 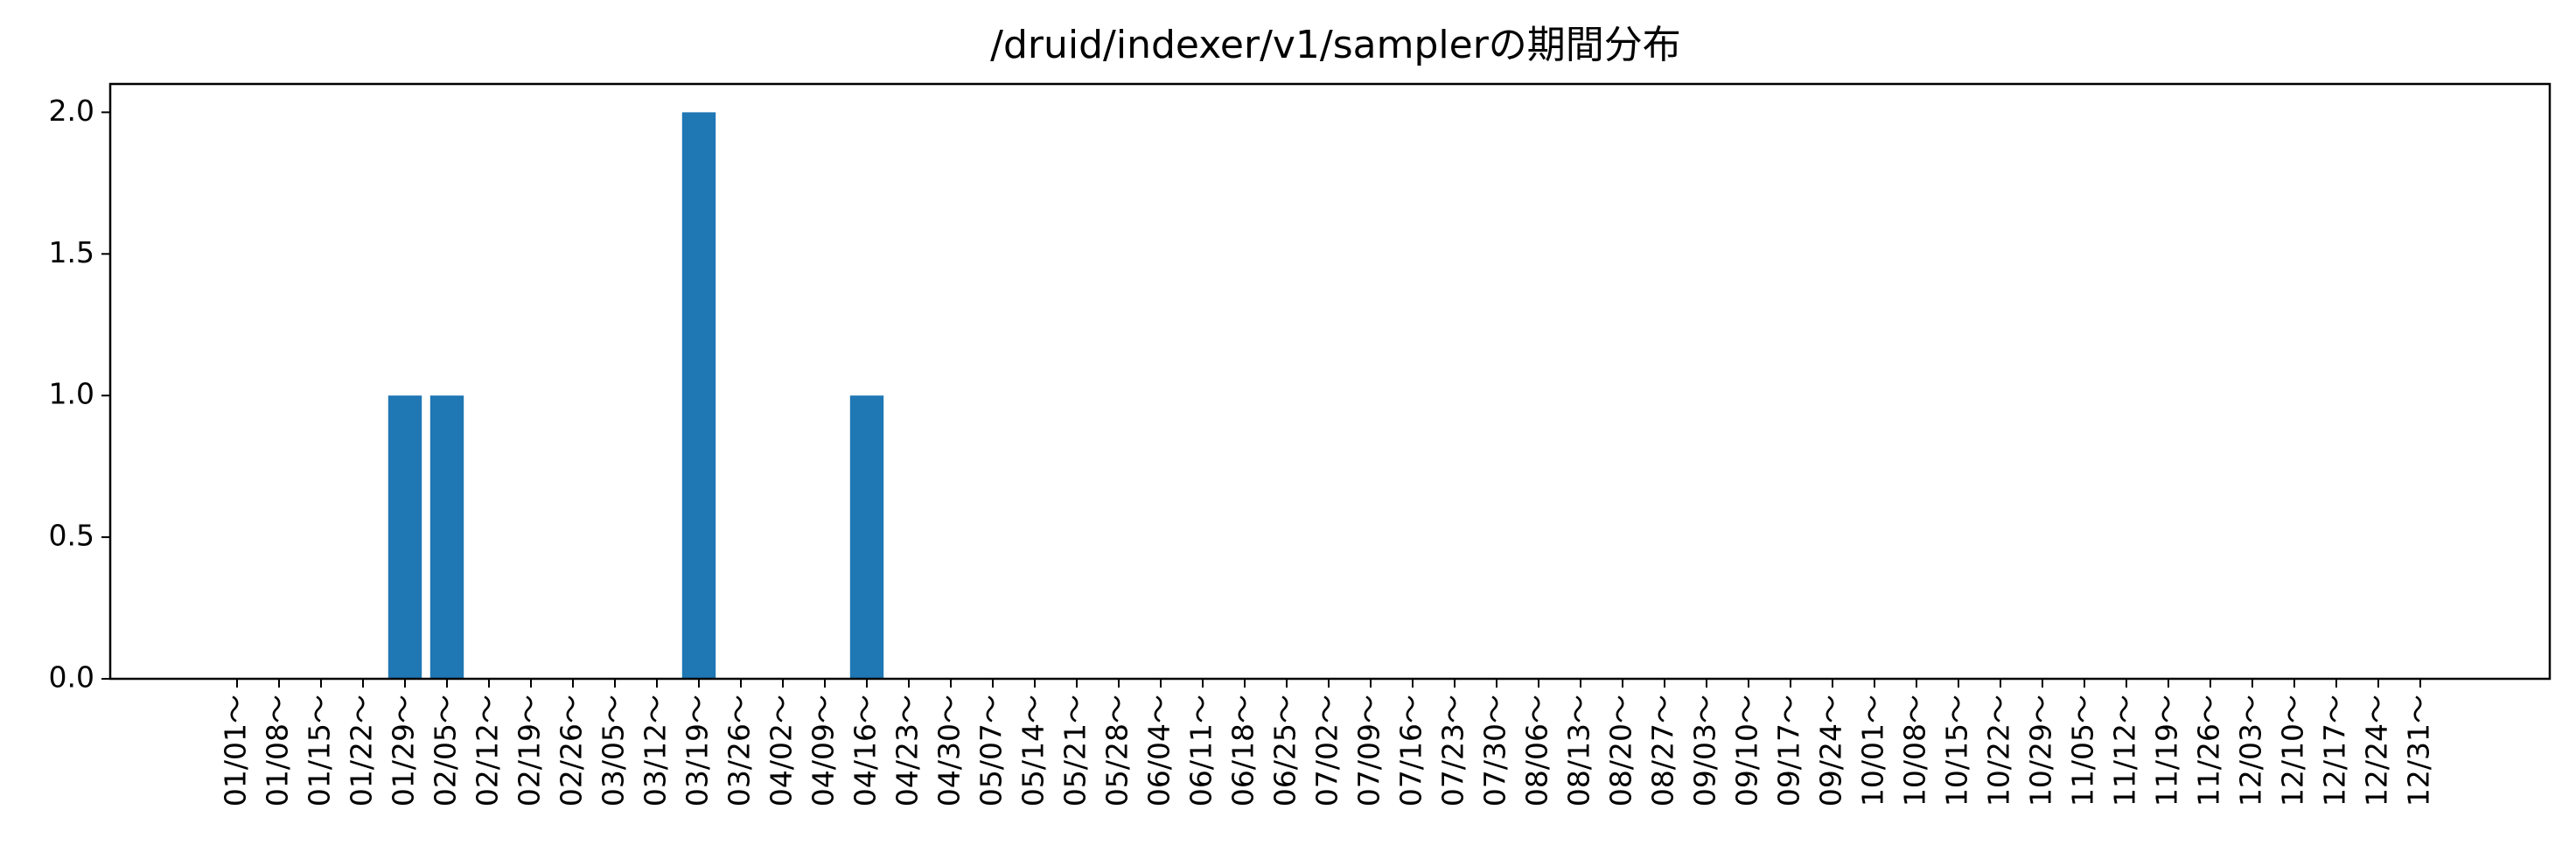 I want to click on x-tick-label: 07/16～, so click(x=1411, y=751).